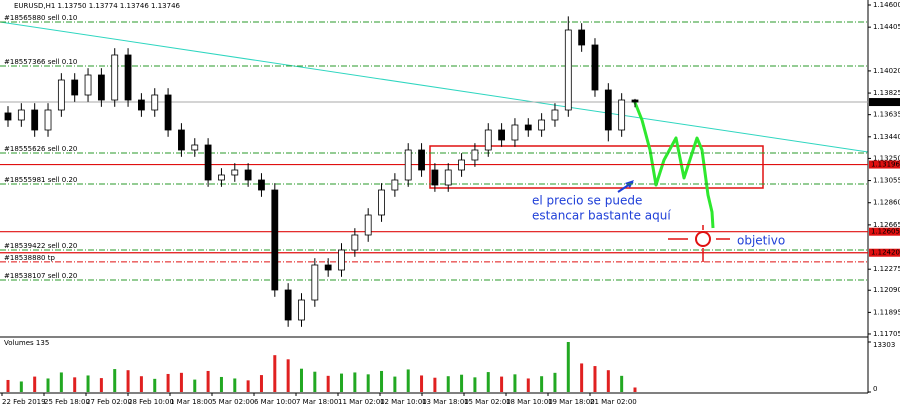 This screenshot has height=409, width=900. What do you see at coordinates (886, 290) in the screenshot?
I see `y-tick-label: 1.12090` at bounding box center [886, 290].